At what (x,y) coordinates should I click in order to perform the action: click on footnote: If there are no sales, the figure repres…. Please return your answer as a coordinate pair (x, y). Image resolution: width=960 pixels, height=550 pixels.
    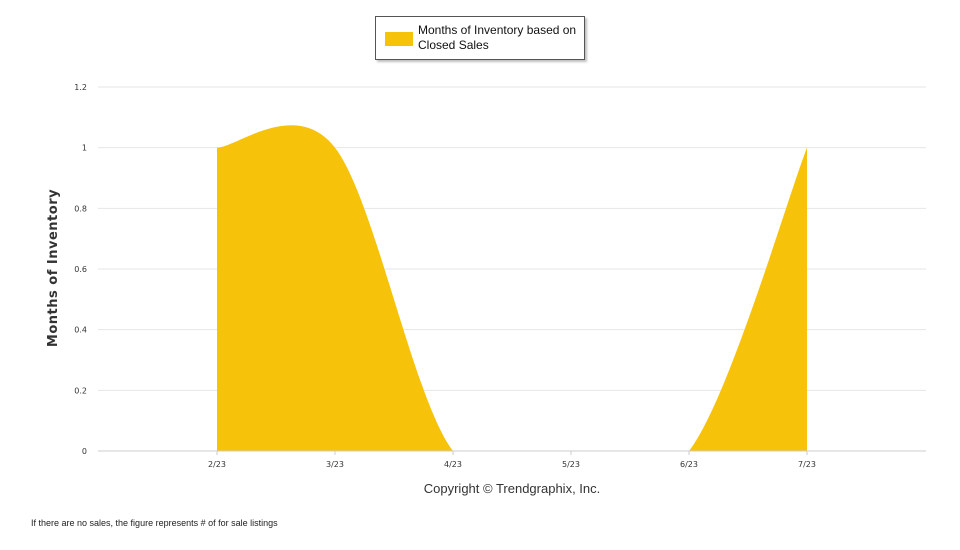
    Looking at the image, I should click on (154, 523).